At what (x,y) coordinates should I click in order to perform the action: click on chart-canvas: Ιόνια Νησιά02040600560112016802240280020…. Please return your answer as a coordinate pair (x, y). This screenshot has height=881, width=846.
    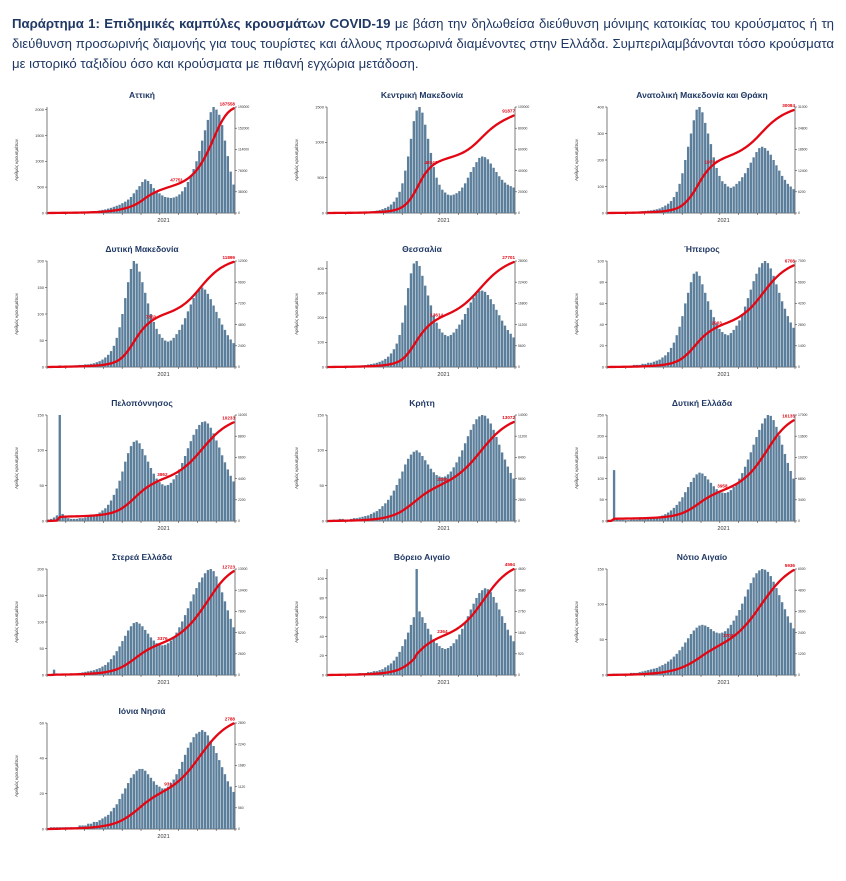
    Looking at the image, I should click on (142, 779).